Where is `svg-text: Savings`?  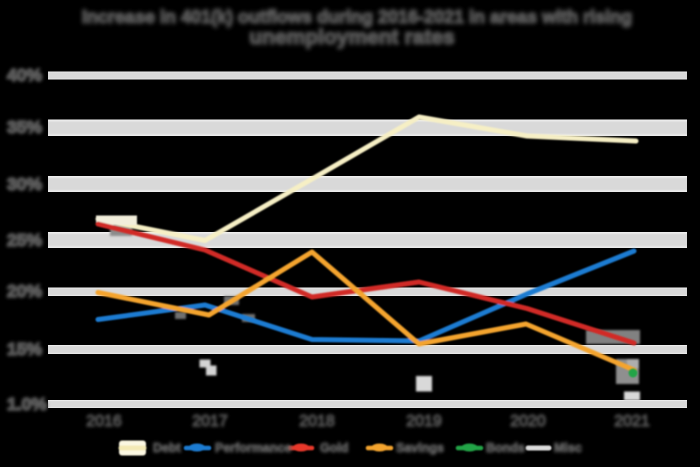
svg-text: Savings is located at coordinates (420, 448).